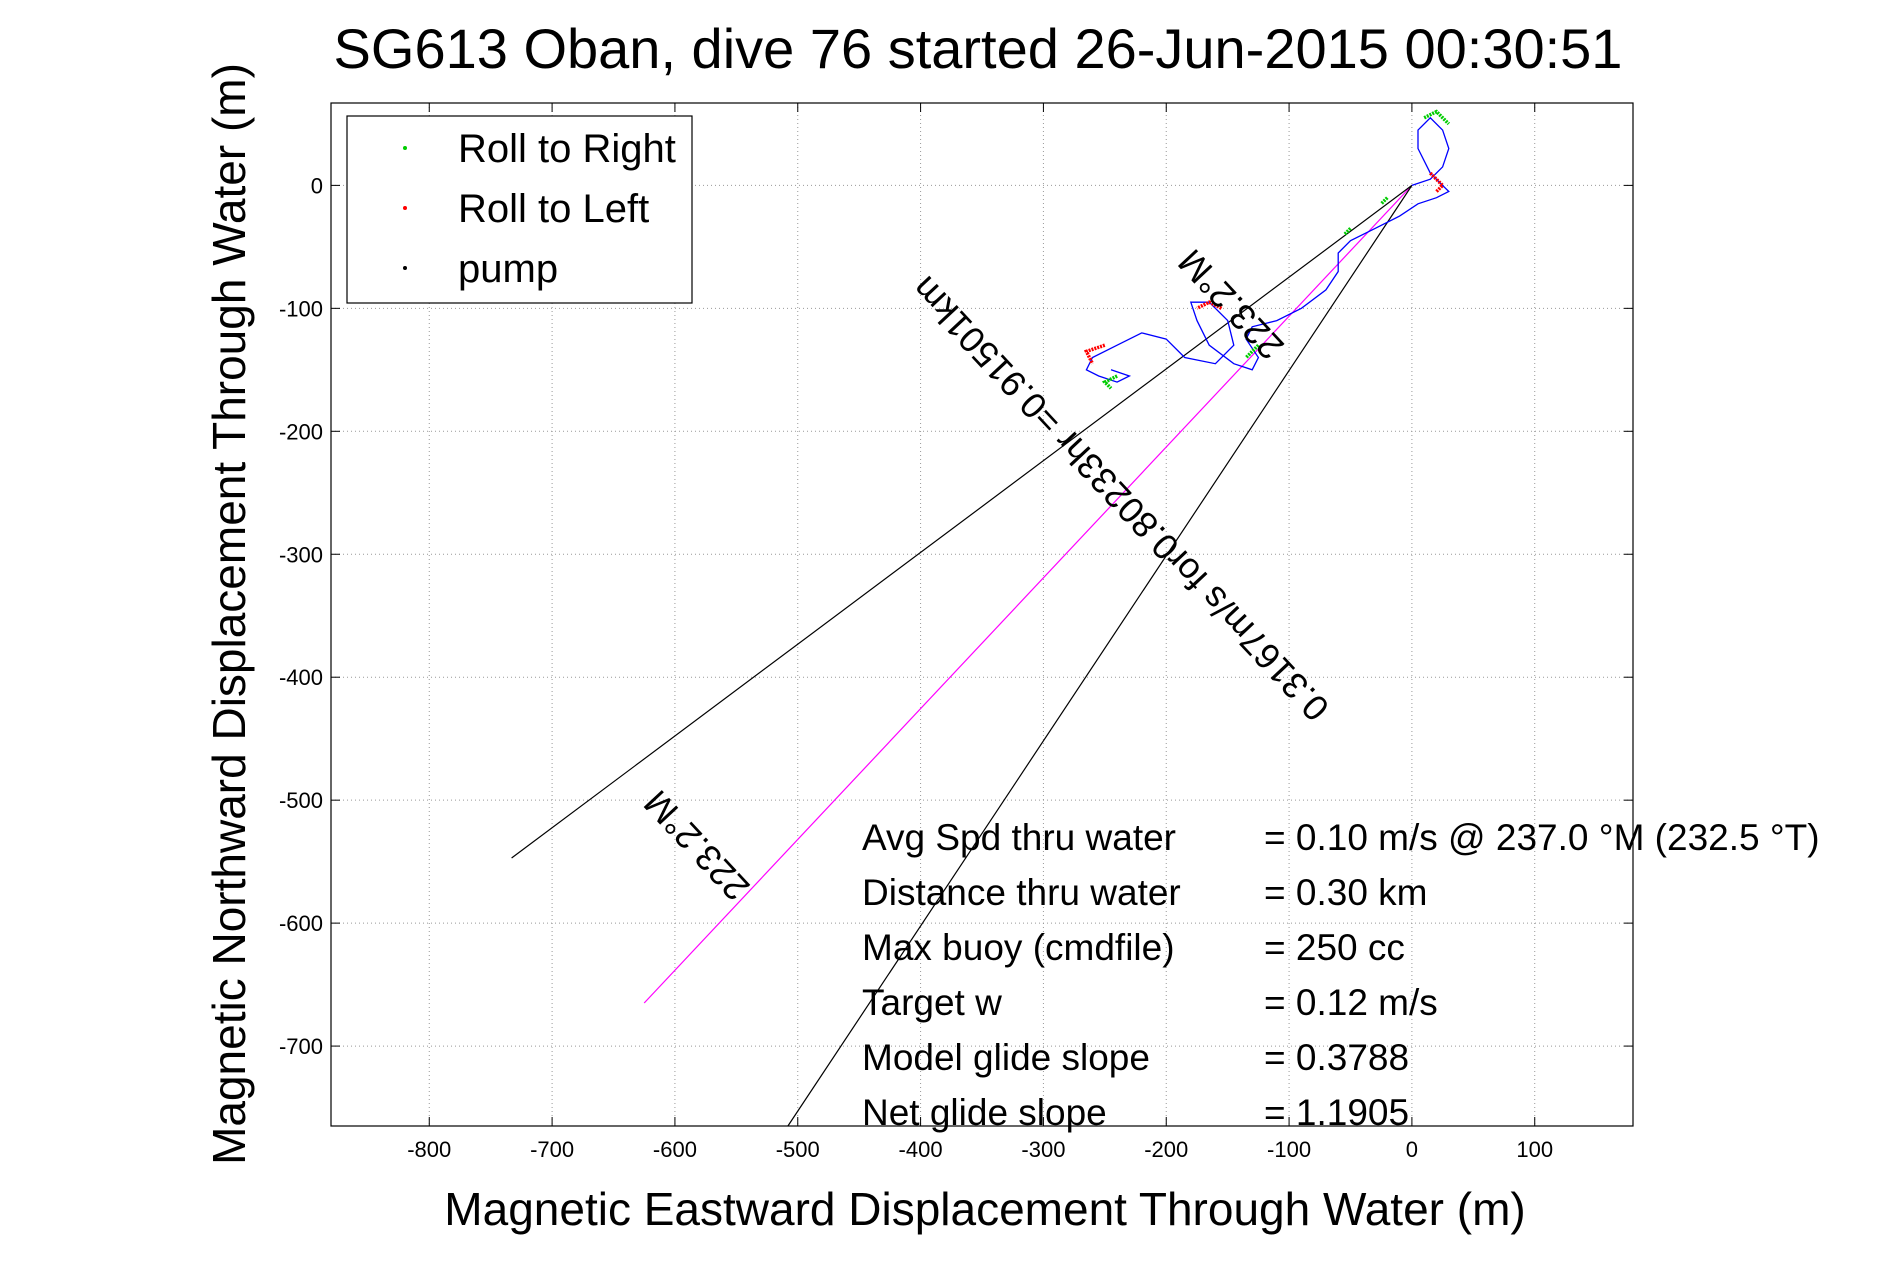 This screenshot has height=1262, width=1891. I want to click on x-tick-label: 100, so click(1534, 1149).